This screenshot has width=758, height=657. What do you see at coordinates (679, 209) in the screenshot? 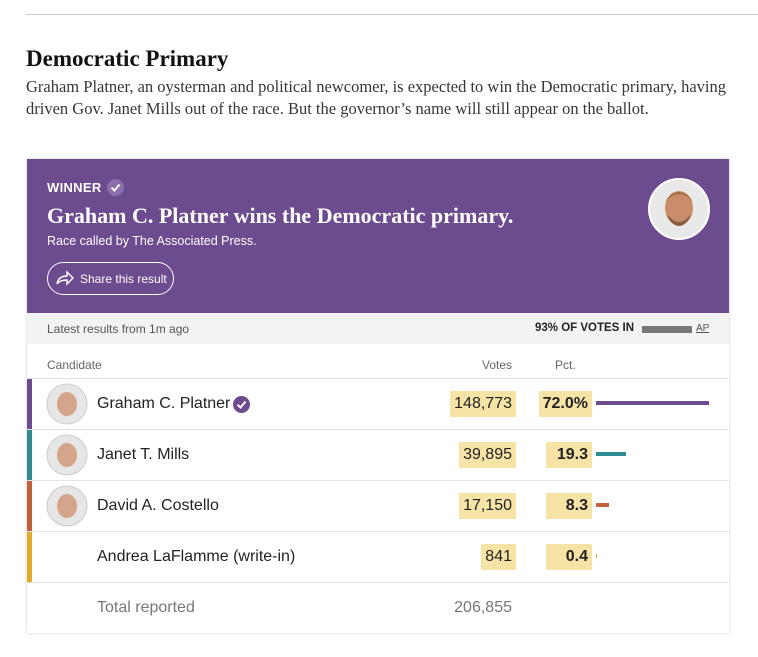
I see `winner-photo` at bounding box center [679, 209].